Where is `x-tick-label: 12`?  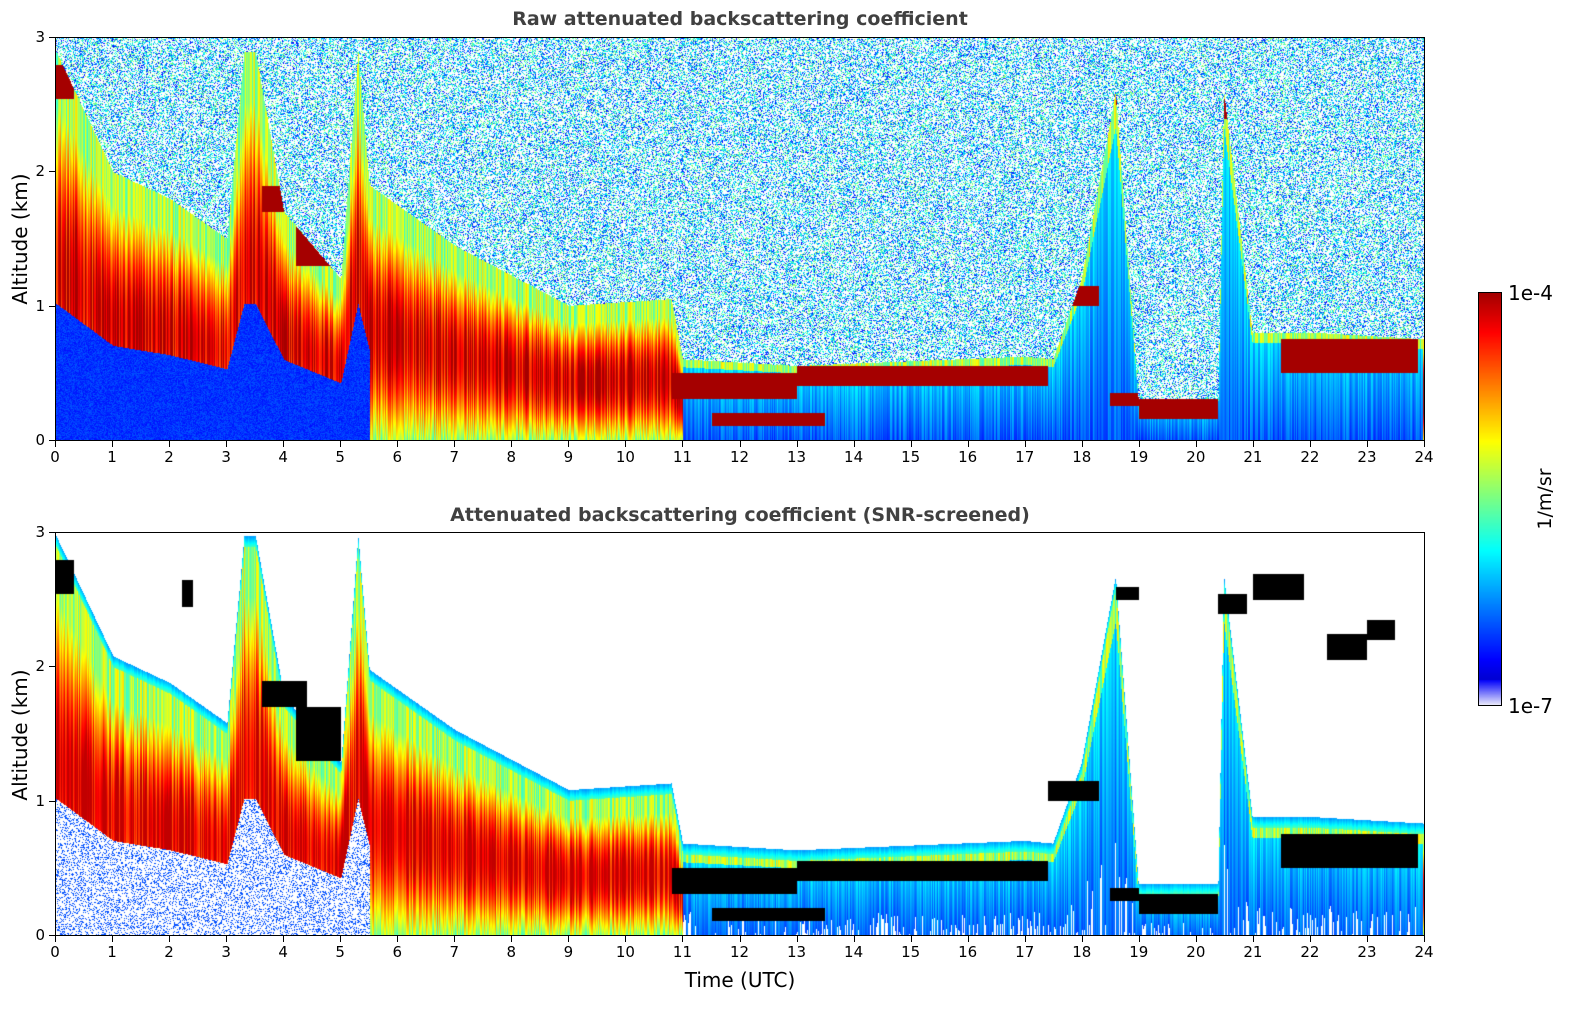
x-tick-label: 12 is located at coordinates (739, 952).